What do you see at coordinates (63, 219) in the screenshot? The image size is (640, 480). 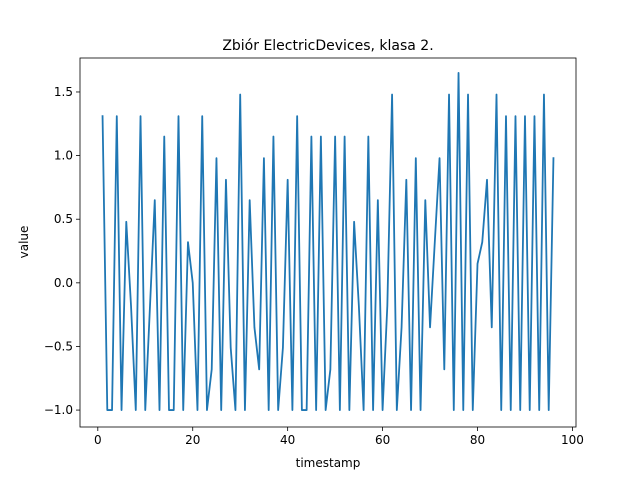 I see `y-tick-label: 0.5` at bounding box center [63, 219].